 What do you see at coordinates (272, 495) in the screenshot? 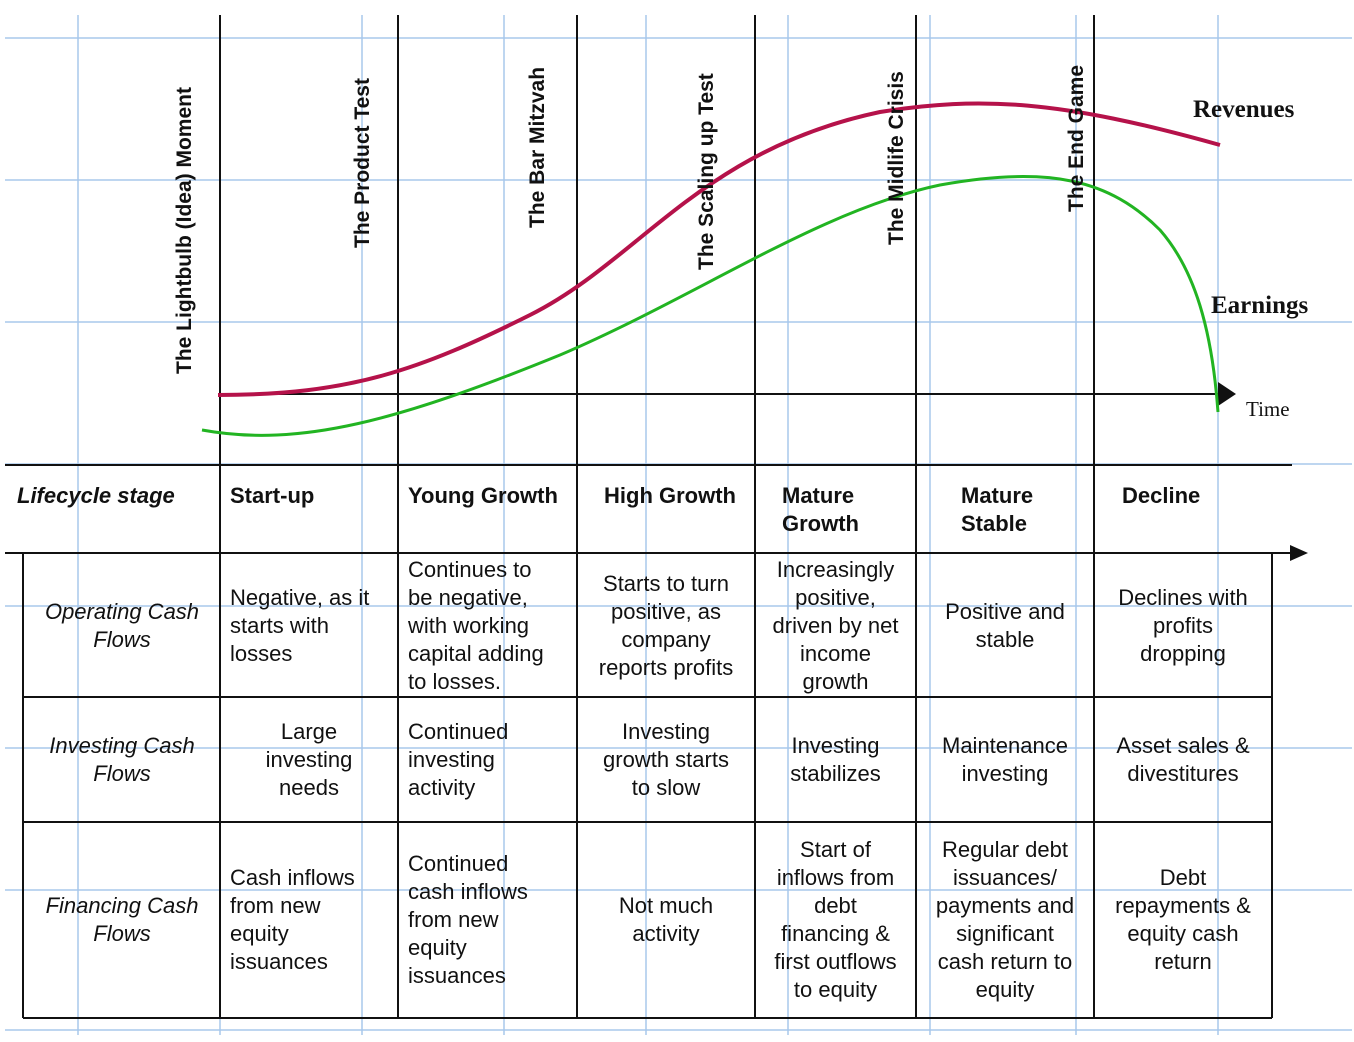
I see `stage-header-start-up: Start-up` at bounding box center [272, 495].